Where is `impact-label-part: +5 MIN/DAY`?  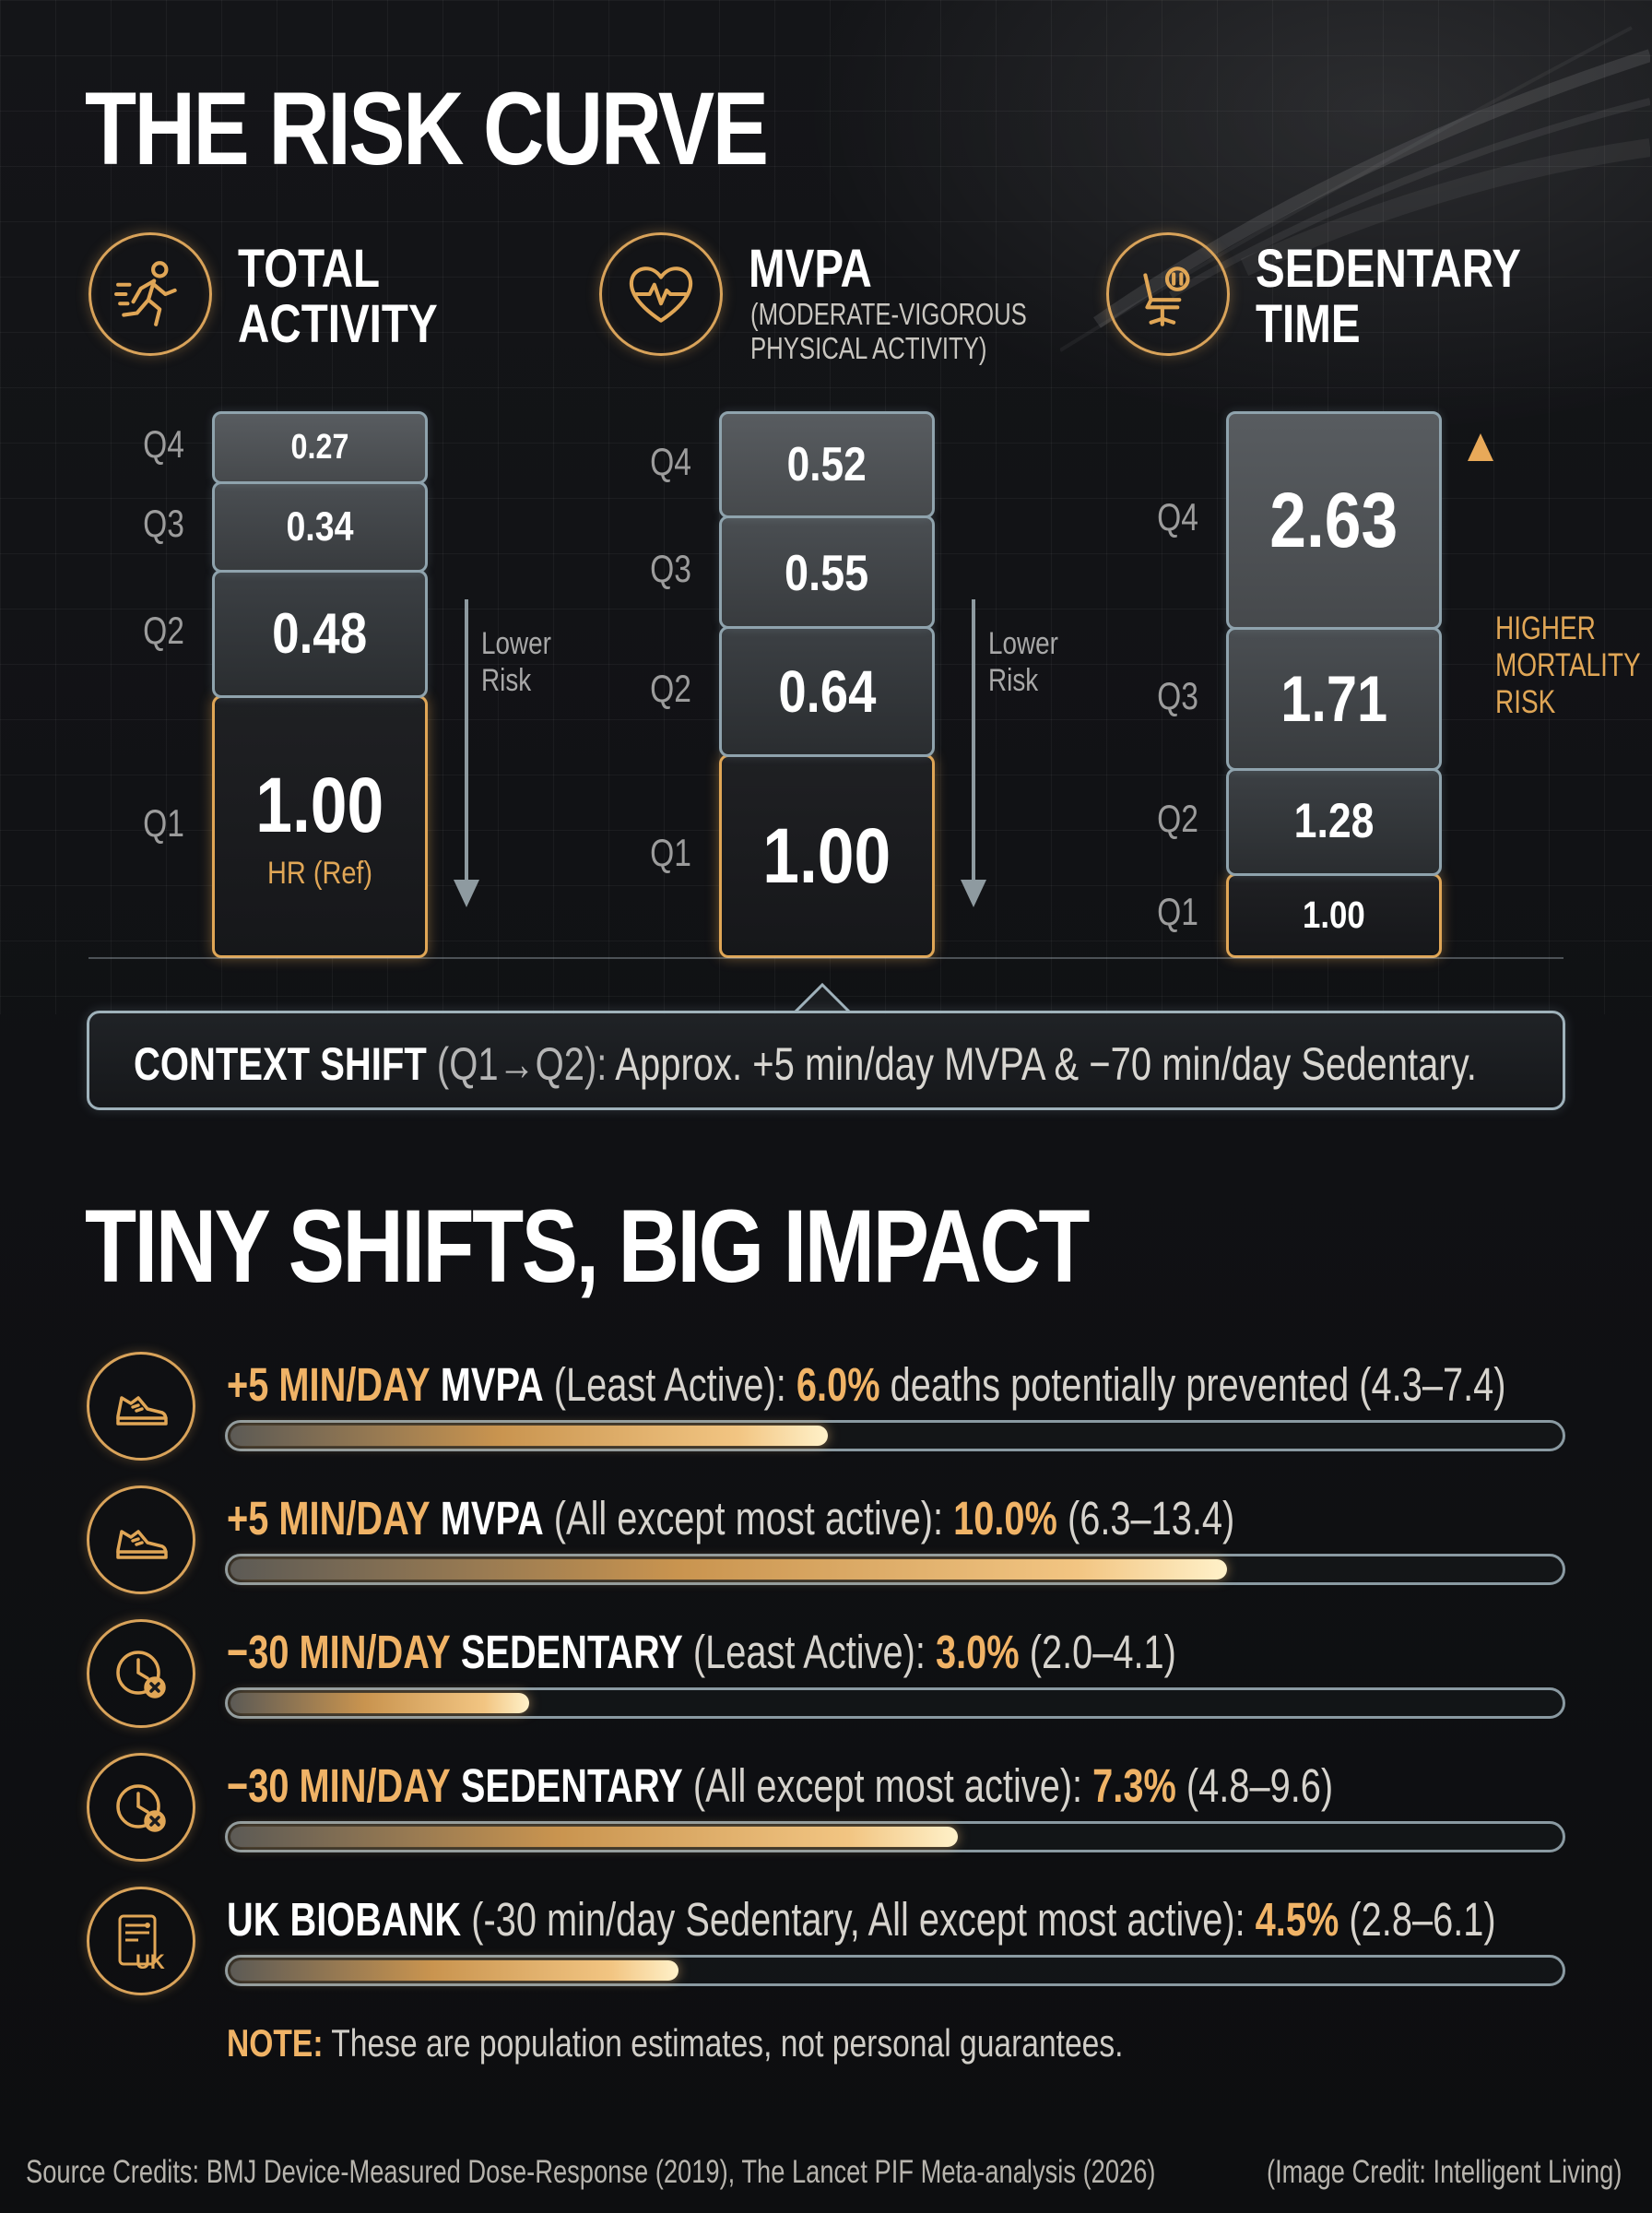
impact-label-part: +5 MIN/DAY is located at coordinates (329, 1384).